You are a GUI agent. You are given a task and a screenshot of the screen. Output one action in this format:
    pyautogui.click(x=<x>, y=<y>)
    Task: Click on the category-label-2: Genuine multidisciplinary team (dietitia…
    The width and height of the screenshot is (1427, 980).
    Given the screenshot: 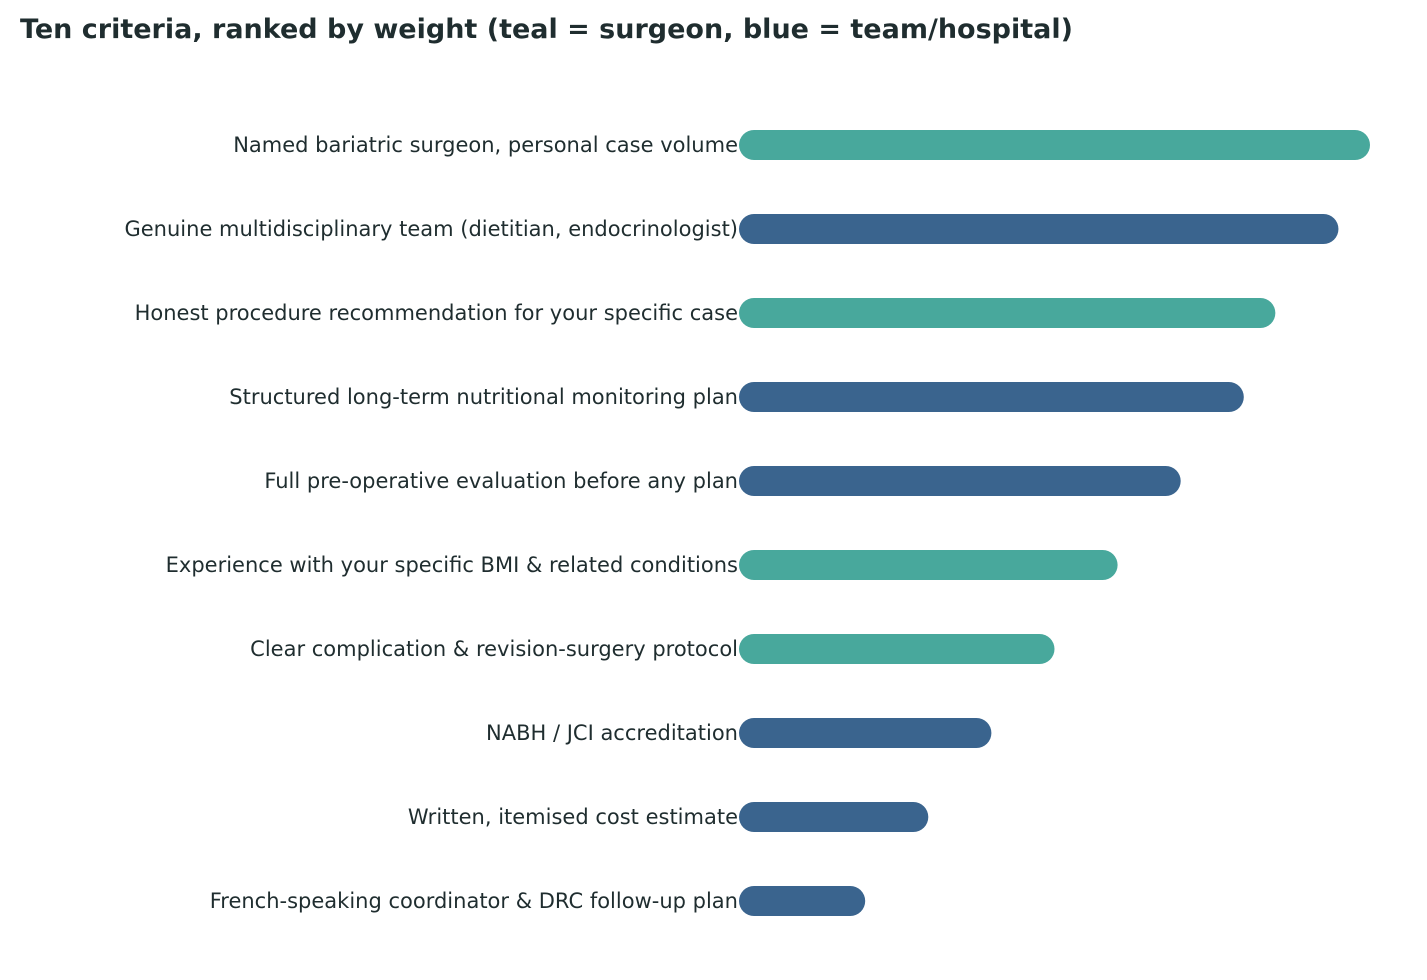 What is the action you would take?
    pyautogui.click(x=431, y=229)
    